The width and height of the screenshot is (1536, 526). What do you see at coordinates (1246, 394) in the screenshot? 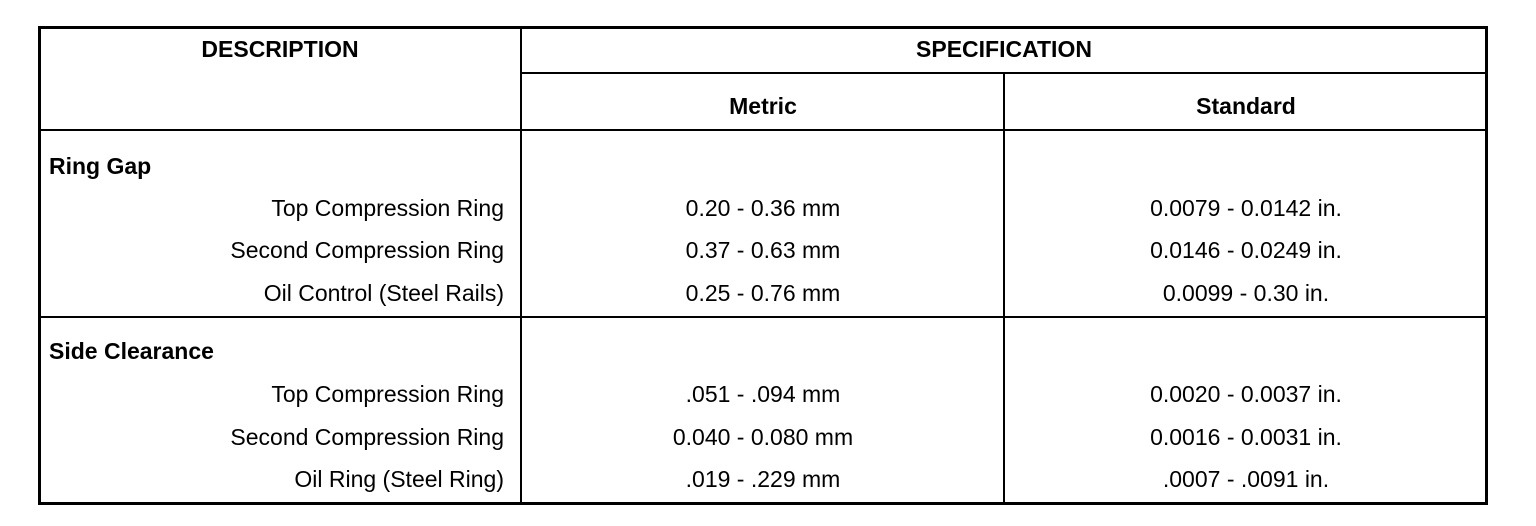
I see `row-standard: 0.0020 - 0.0037 in.` at bounding box center [1246, 394].